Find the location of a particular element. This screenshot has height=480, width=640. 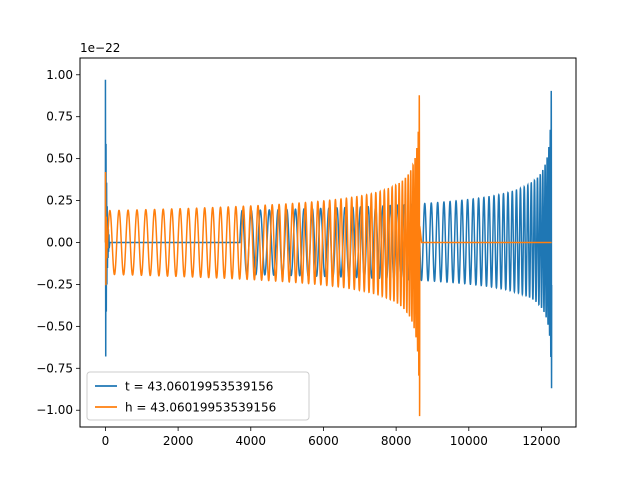

y-tick-label: 1.00 is located at coordinates (59, 75).